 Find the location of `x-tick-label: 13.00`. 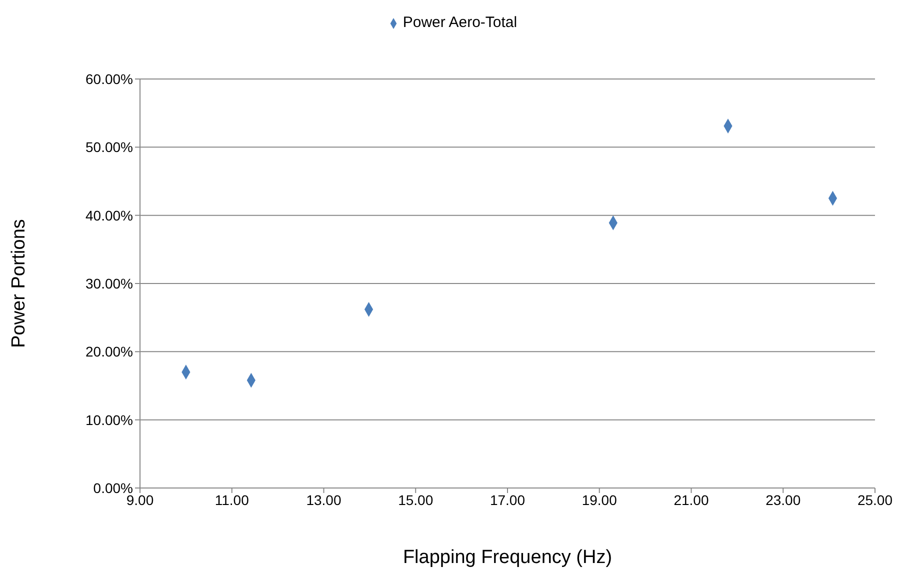

x-tick-label: 13.00 is located at coordinates (324, 500).